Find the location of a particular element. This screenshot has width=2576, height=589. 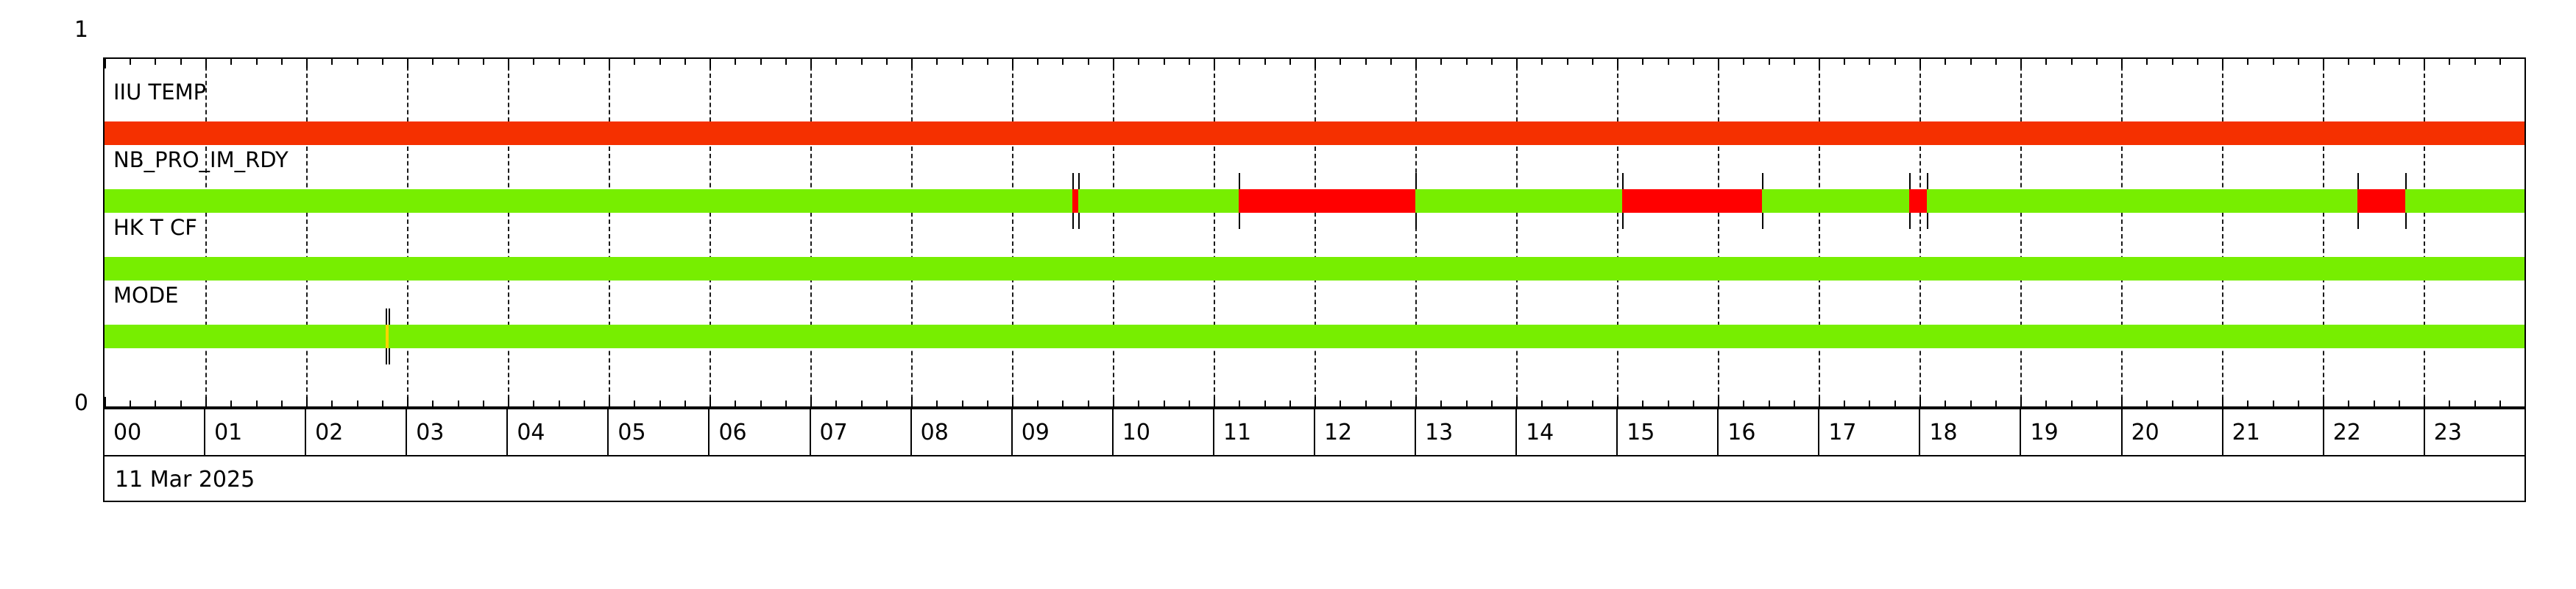

x-axis-hour-cell: 01 is located at coordinates (256, 432).